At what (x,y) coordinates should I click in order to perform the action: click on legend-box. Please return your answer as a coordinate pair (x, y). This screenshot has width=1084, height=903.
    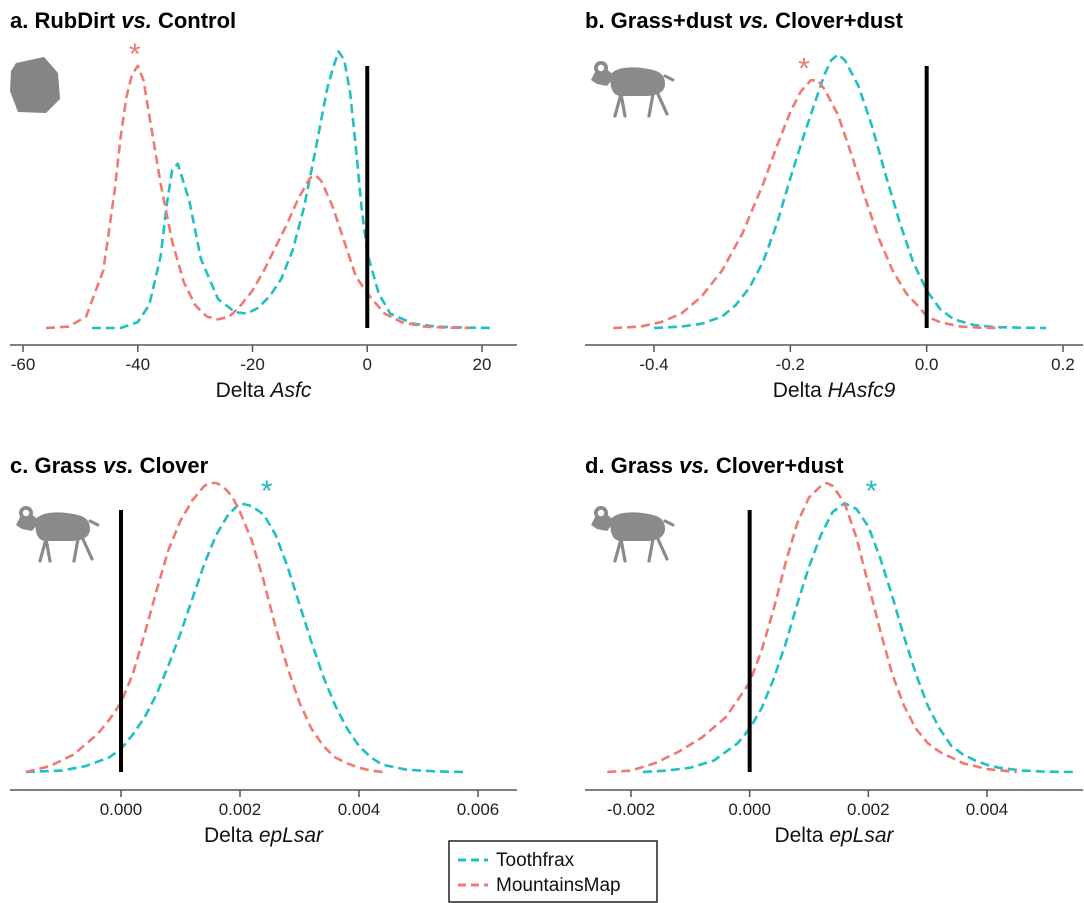
    Looking at the image, I should click on (553, 871).